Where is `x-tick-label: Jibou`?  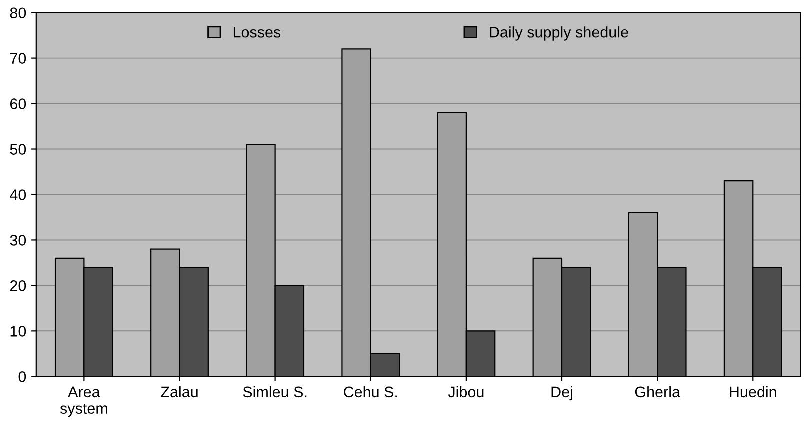
x-tick-label: Jibou is located at coordinates (466, 392).